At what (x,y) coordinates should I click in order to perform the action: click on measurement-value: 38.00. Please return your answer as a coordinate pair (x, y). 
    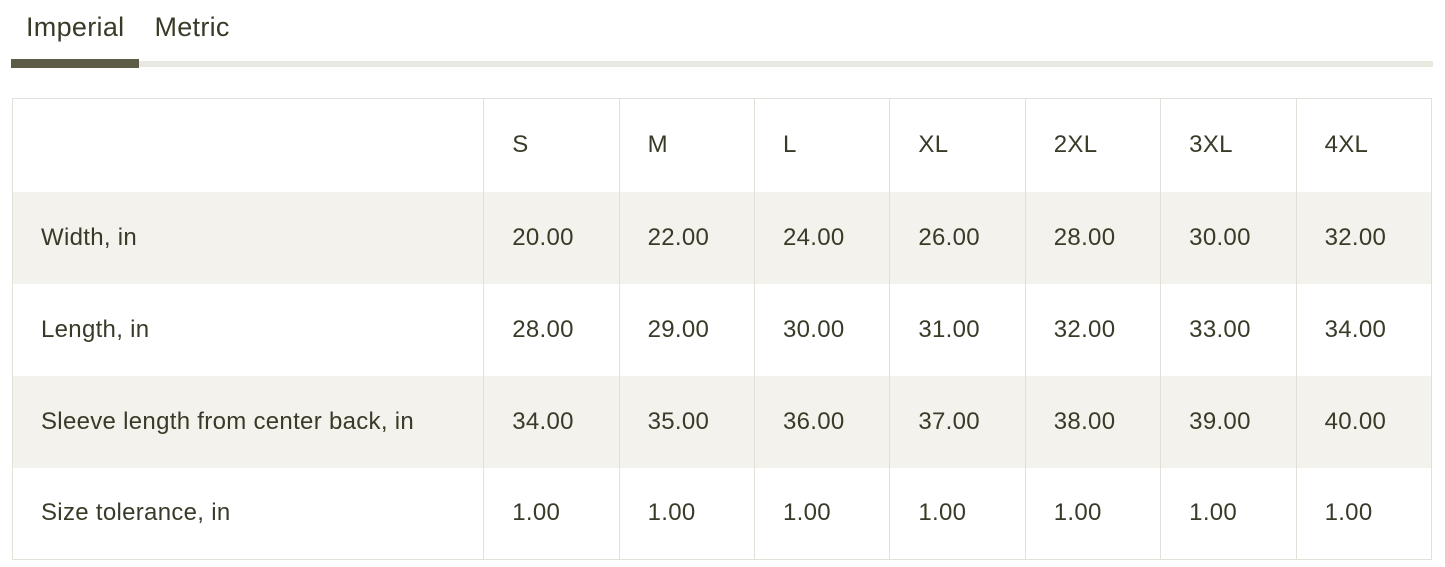
    Looking at the image, I should click on (1093, 421).